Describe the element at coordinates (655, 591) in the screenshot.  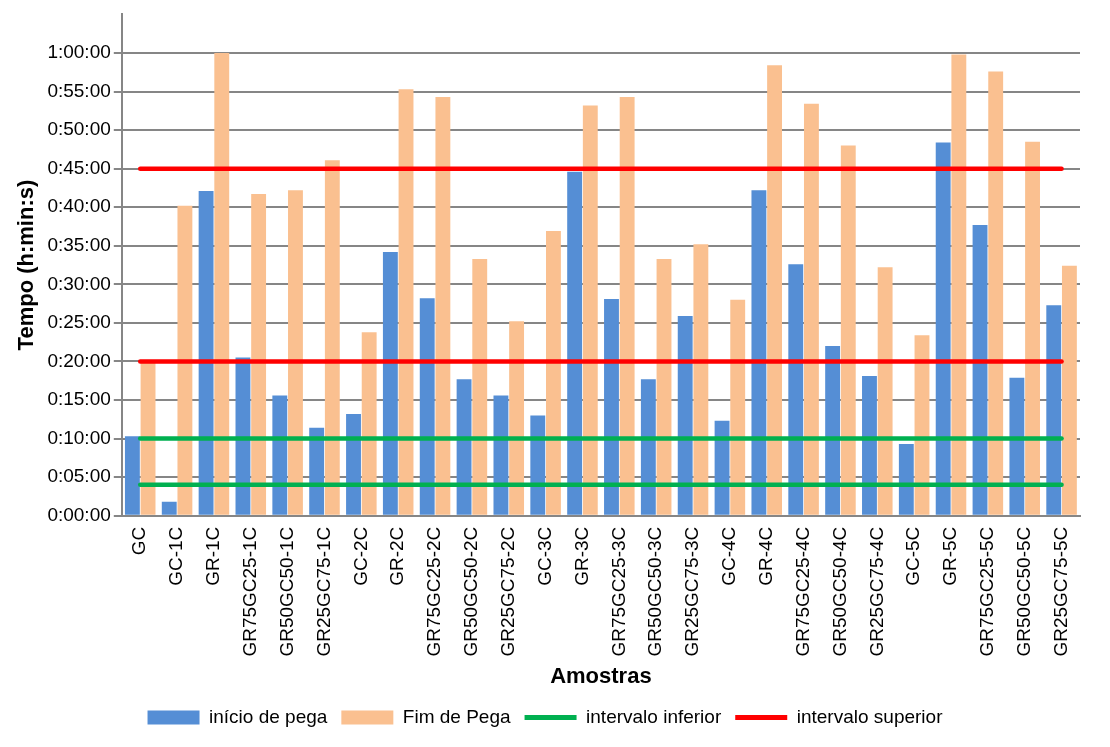
I see `x-tick-label: GR50GC50-3C` at that location.